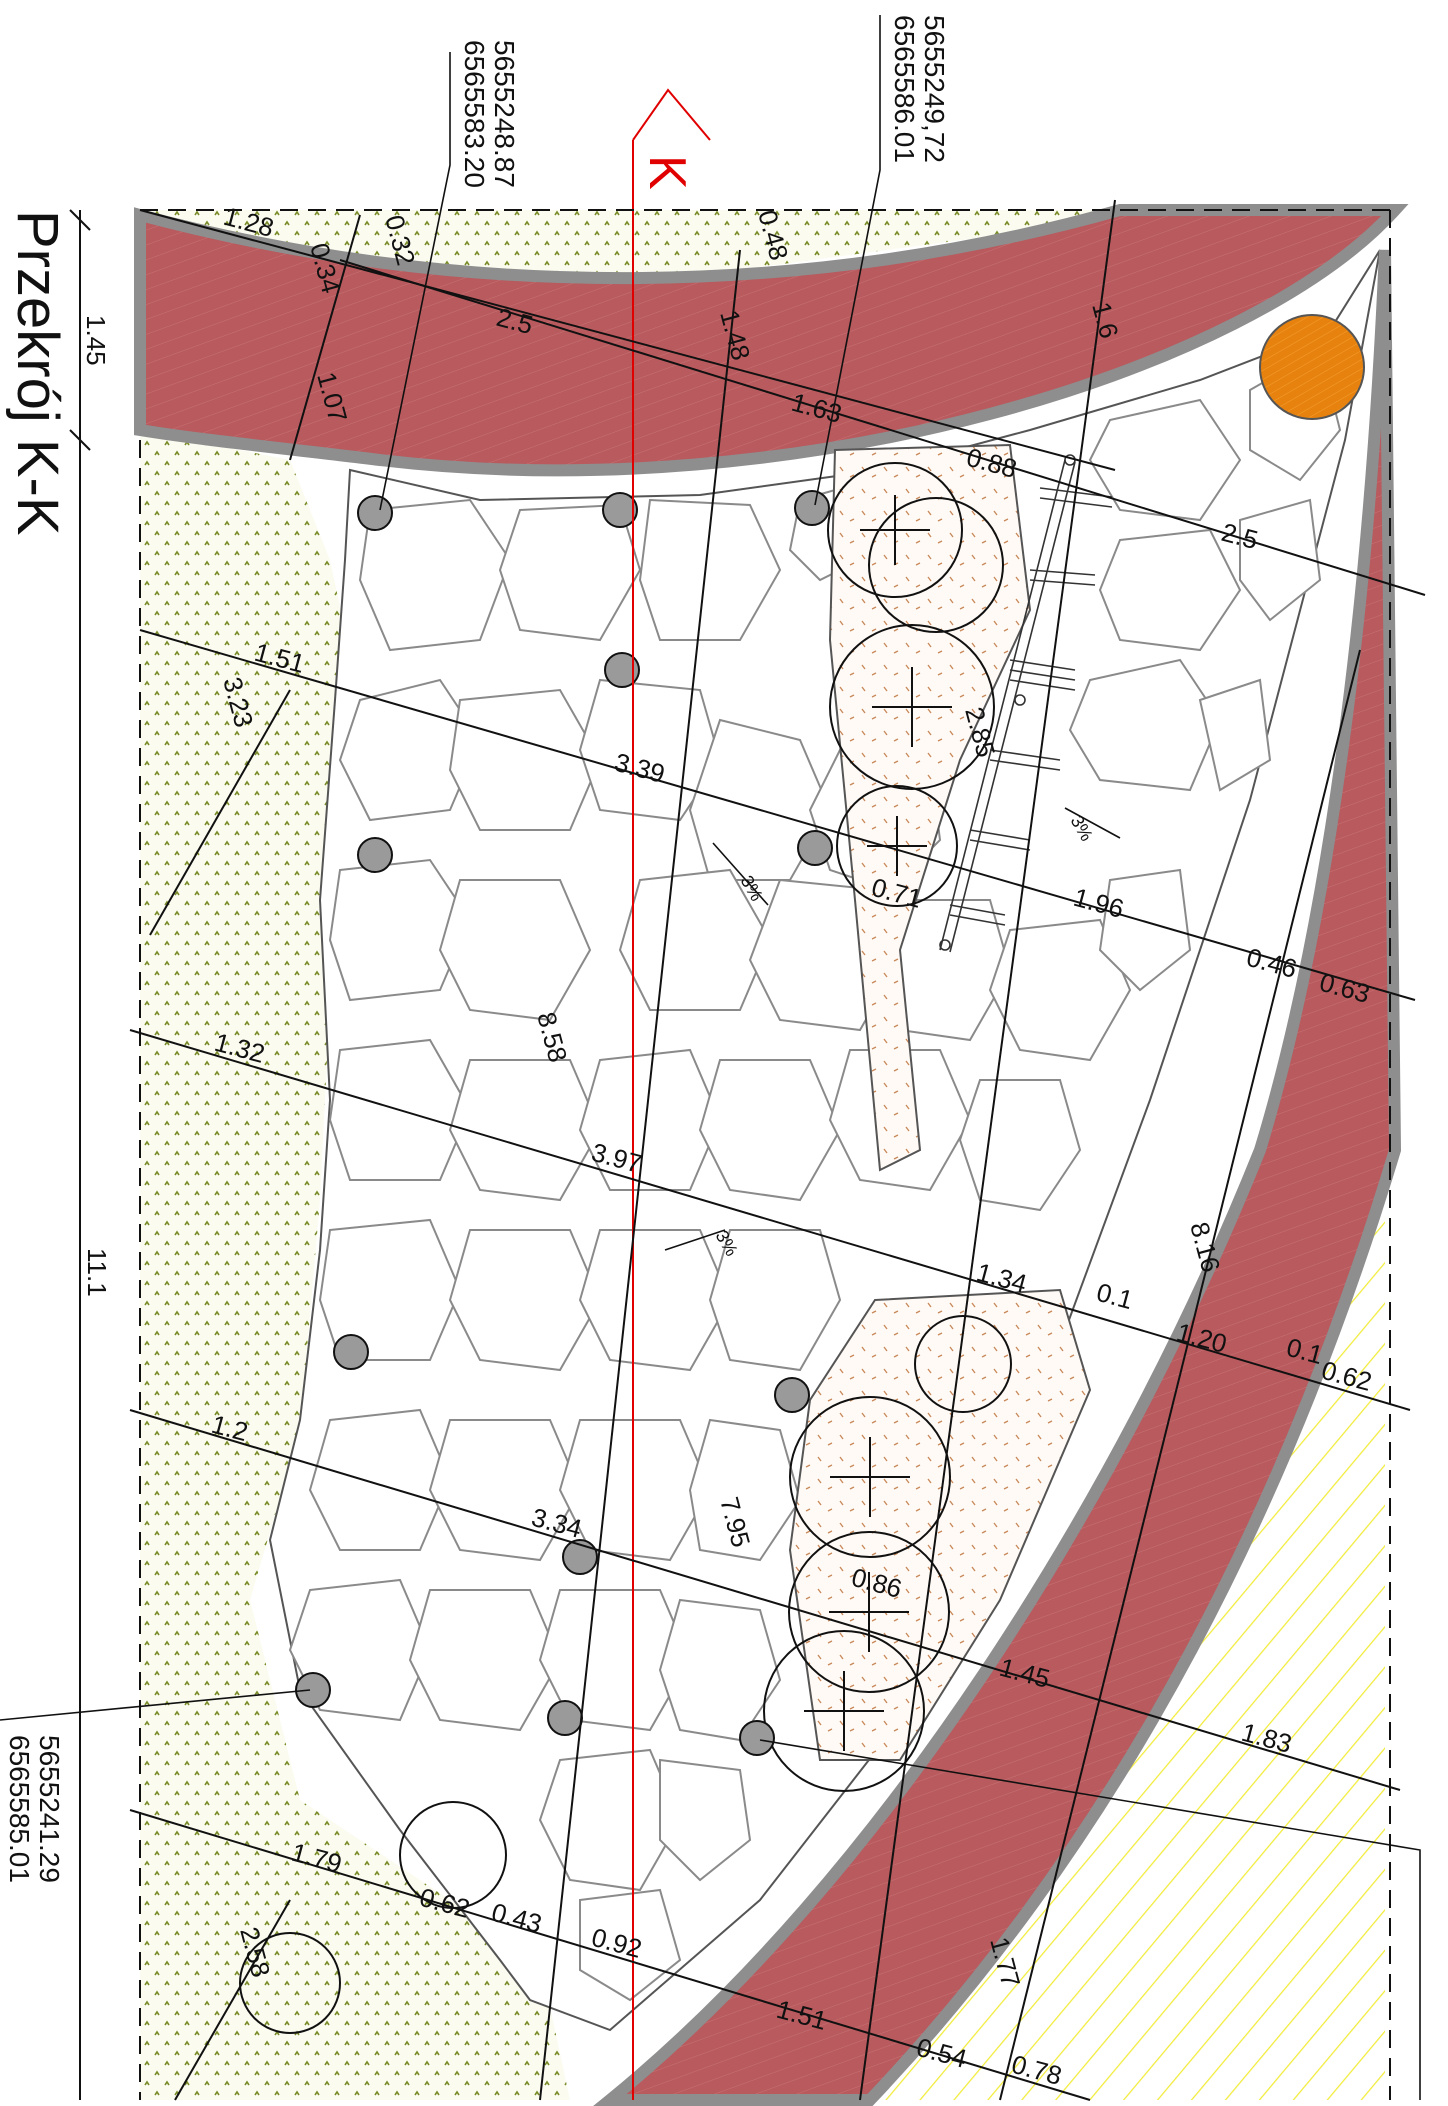 This screenshot has height=2106, width=1448. I want to click on dim-label: 8.16, so click(1205, 1247).